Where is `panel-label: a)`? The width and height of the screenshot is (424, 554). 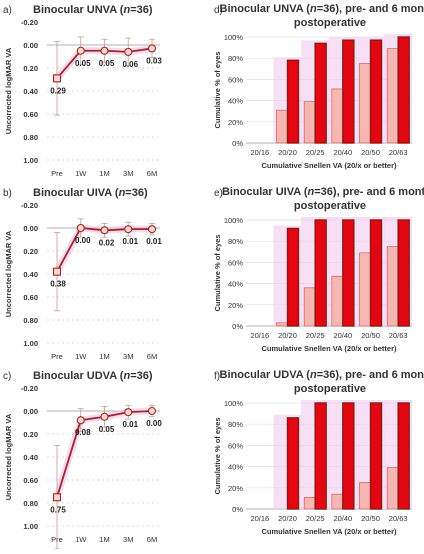 panel-label: a) is located at coordinates (7, 10).